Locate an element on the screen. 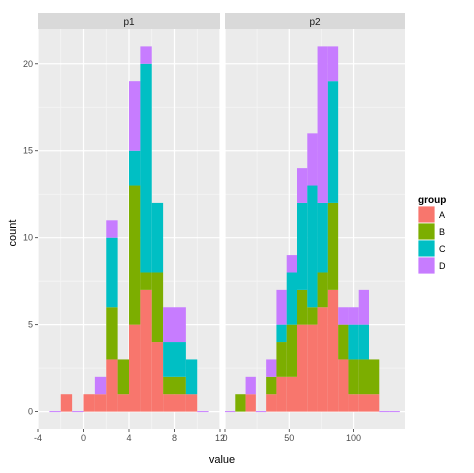  legend-key-A is located at coordinates (426, 214).